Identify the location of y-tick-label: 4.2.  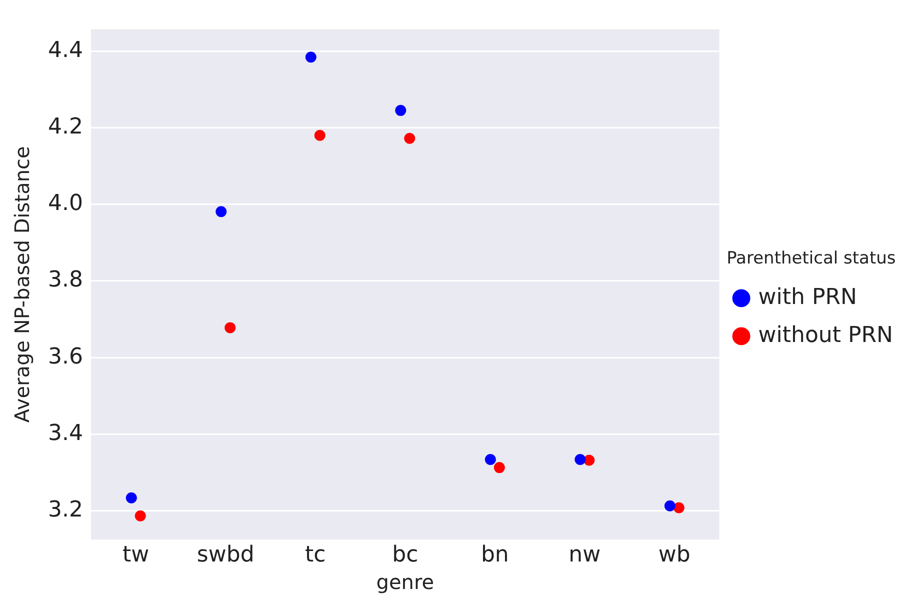
(65, 127).